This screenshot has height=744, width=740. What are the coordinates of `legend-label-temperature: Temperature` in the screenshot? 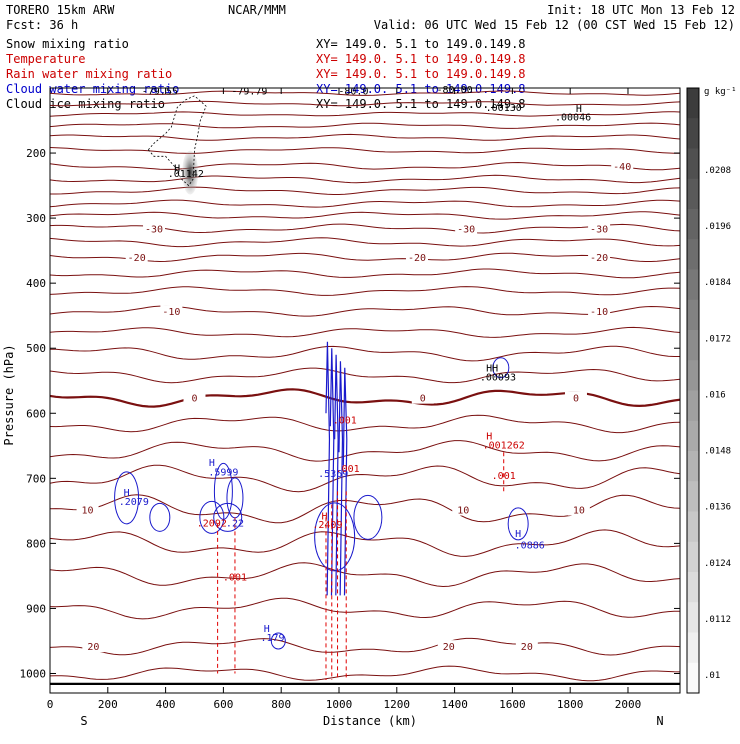 It's located at (45, 59).